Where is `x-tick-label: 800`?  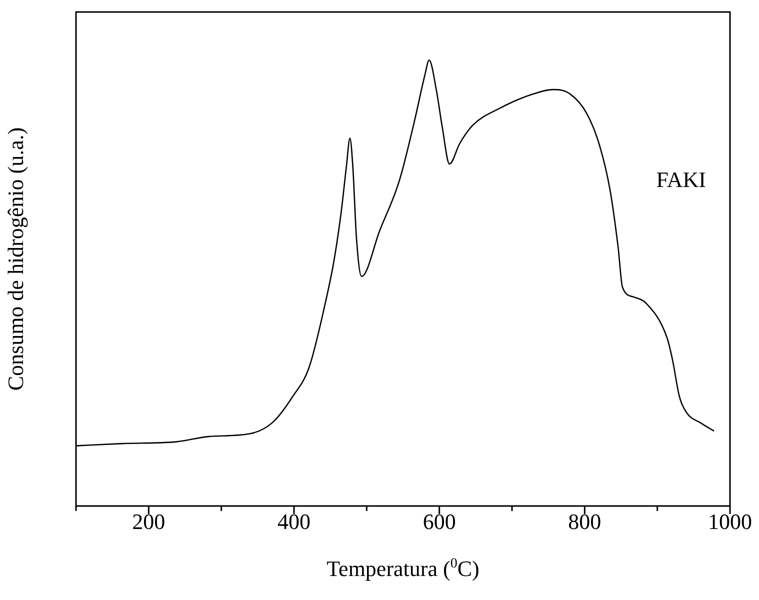 x-tick-label: 800 is located at coordinates (585, 521).